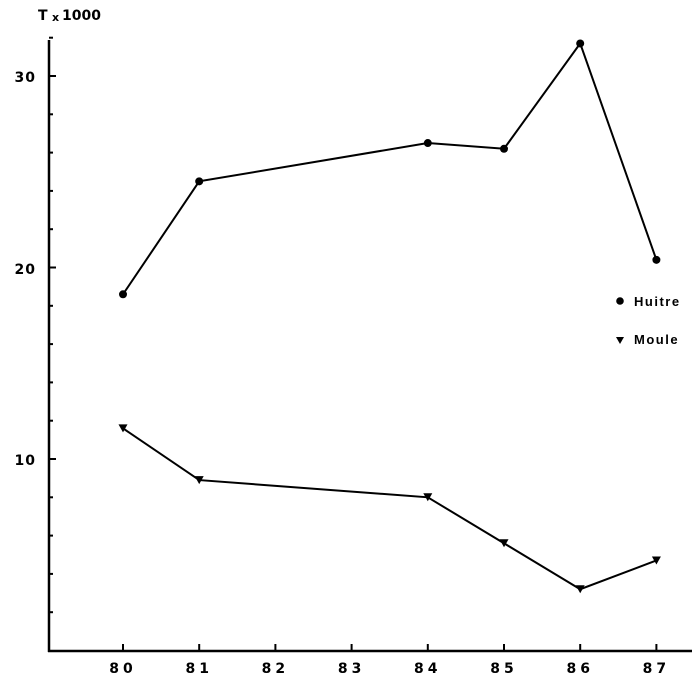  I want to click on legend-item-moule: Moule, so click(647, 339).